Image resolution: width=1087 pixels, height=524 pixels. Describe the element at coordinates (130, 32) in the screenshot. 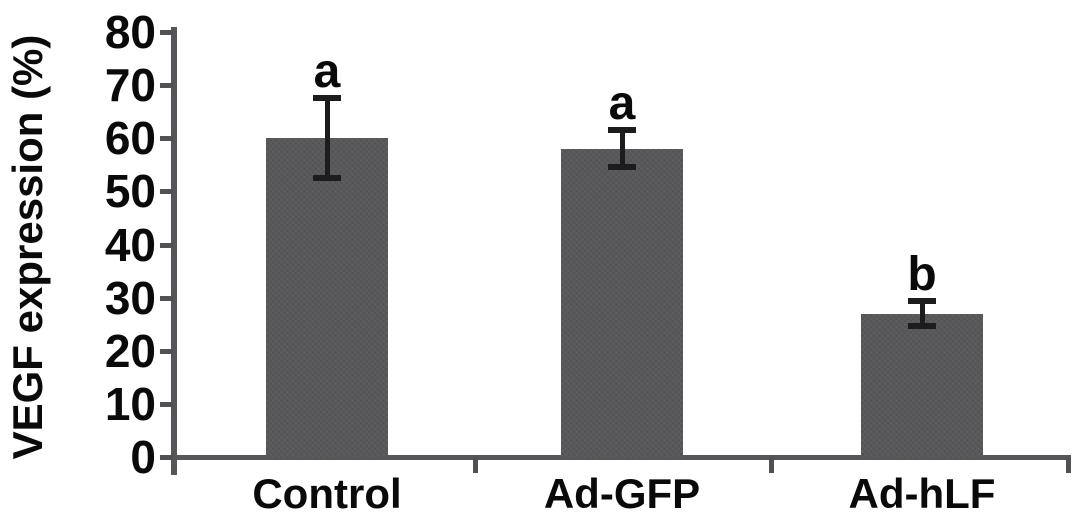

I see `y-tick-label: 80` at that location.